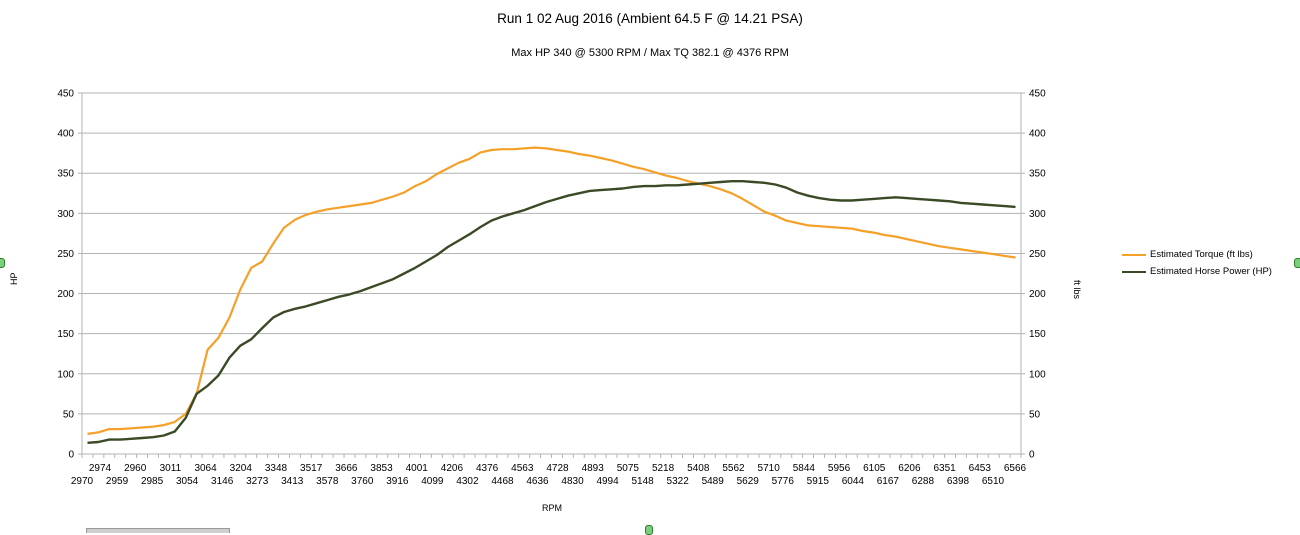  What do you see at coordinates (1297, 263) in the screenshot?
I see `resize-handle-right` at bounding box center [1297, 263].